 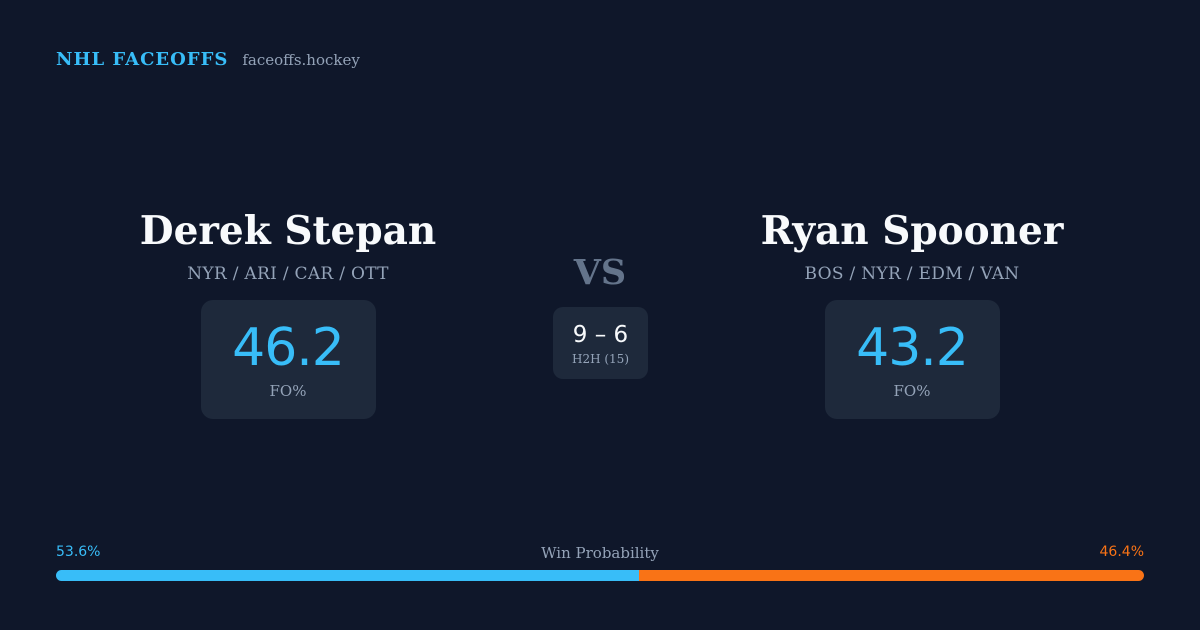 I want to click on win-probability-fill-right, so click(x=891, y=575).